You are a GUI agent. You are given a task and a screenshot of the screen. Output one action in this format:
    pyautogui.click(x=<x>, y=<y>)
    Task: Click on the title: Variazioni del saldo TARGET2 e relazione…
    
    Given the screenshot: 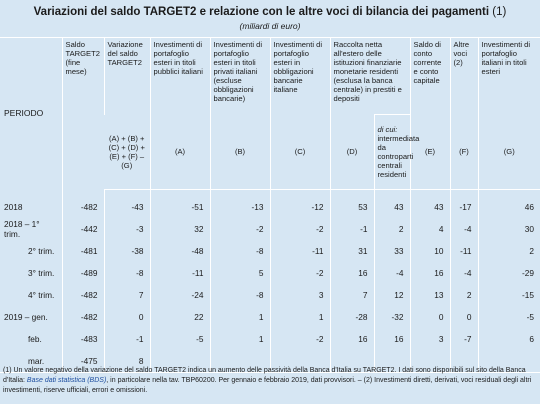 What is the action you would take?
    pyautogui.click(x=261, y=12)
    